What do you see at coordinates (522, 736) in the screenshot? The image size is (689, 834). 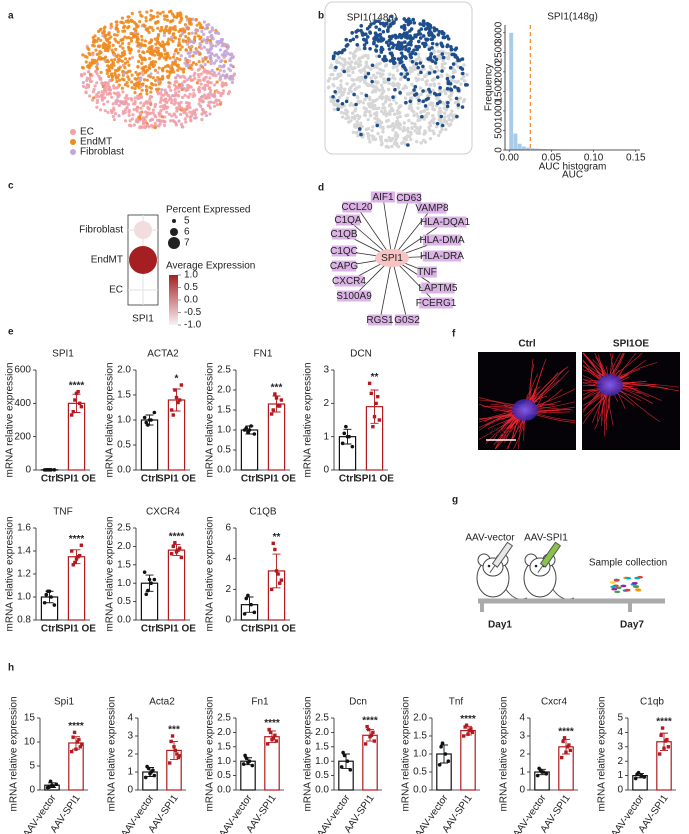 I see `y-tick-label: 3` at bounding box center [522, 736].